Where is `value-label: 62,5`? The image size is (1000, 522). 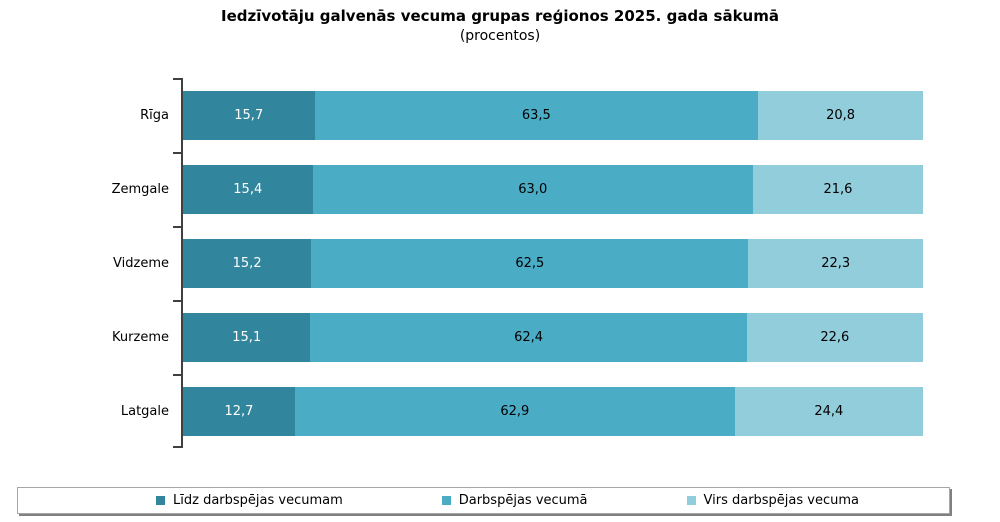
value-label: 62,5 is located at coordinates (530, 263).